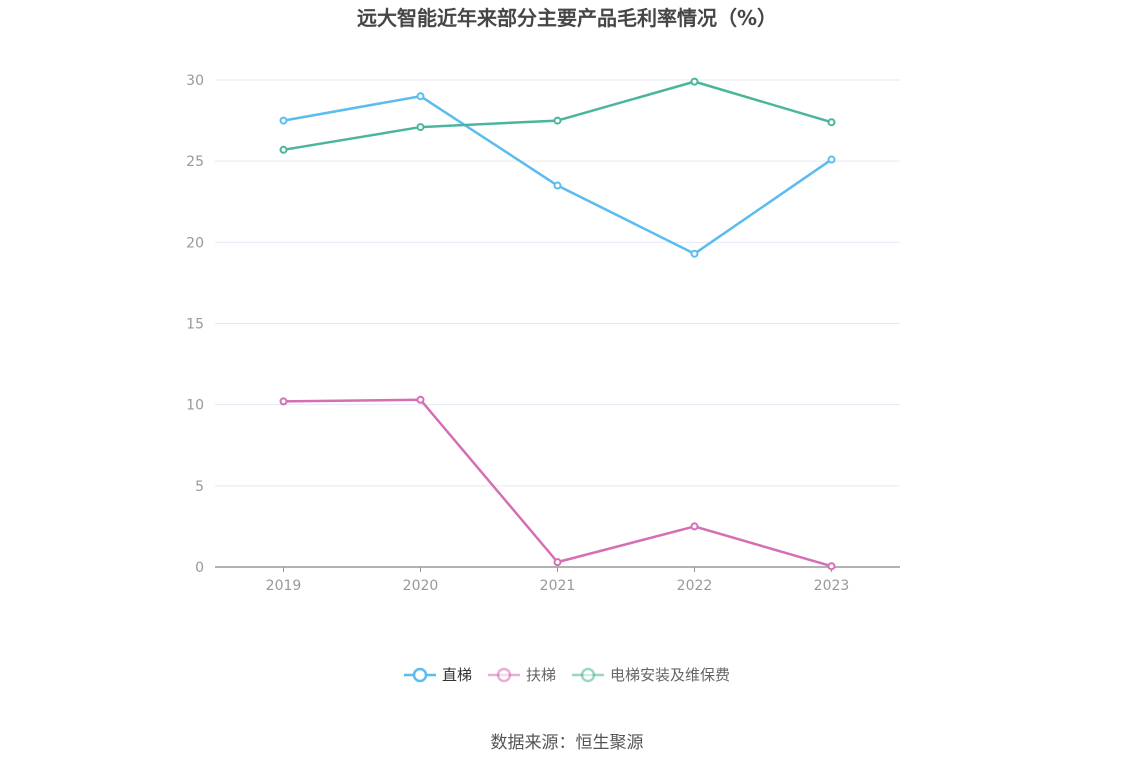 The height and width of the screenshot is (766, 1134). Describe the element at coordinates (437, 674) in the screenshot. I see `legend-item: 直梯` at that location.